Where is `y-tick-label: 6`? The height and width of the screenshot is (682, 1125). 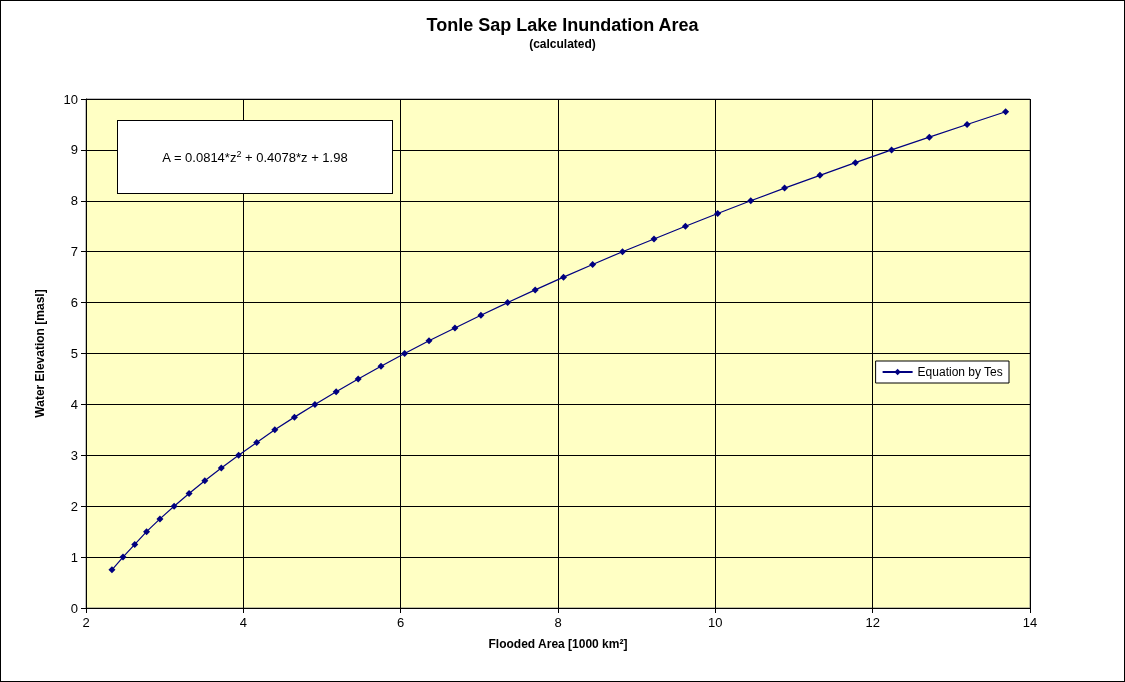 y-tick-label: 6 is located at coordinates (74, 303).